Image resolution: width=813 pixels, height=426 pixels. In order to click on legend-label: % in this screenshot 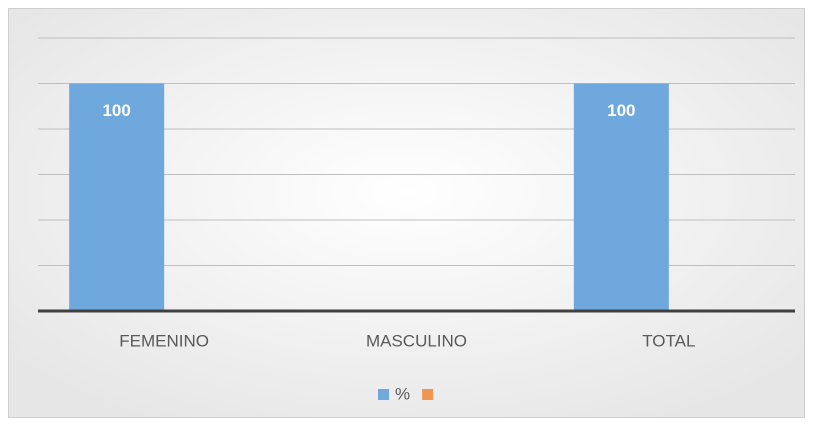, I will do `click(402, 393)`.